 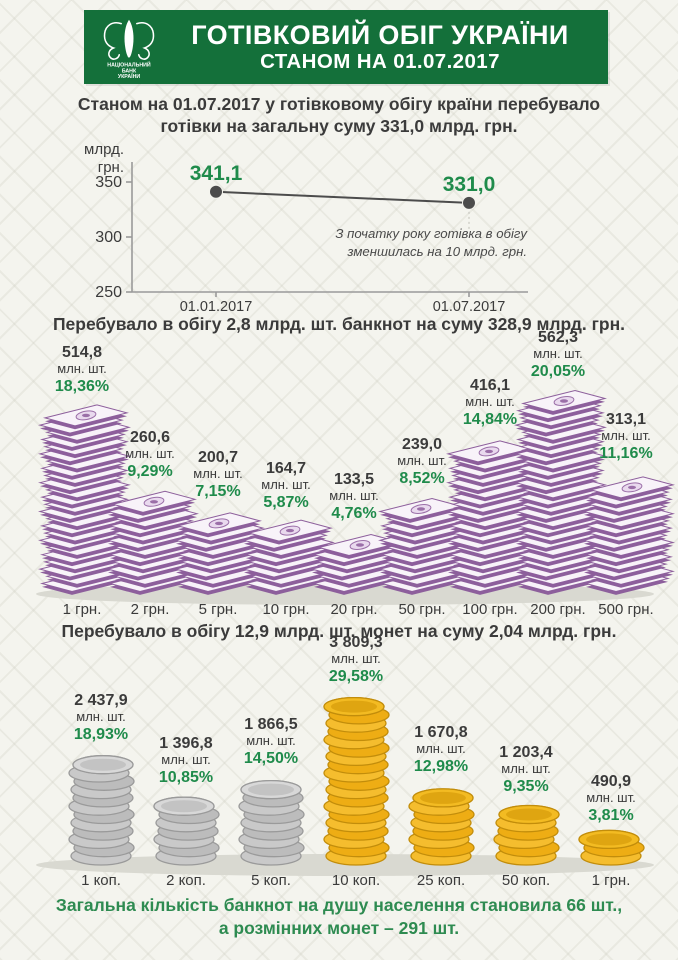 I want to click on footer-line2-text: а розмінних монет –, so click(x=308, y=927).